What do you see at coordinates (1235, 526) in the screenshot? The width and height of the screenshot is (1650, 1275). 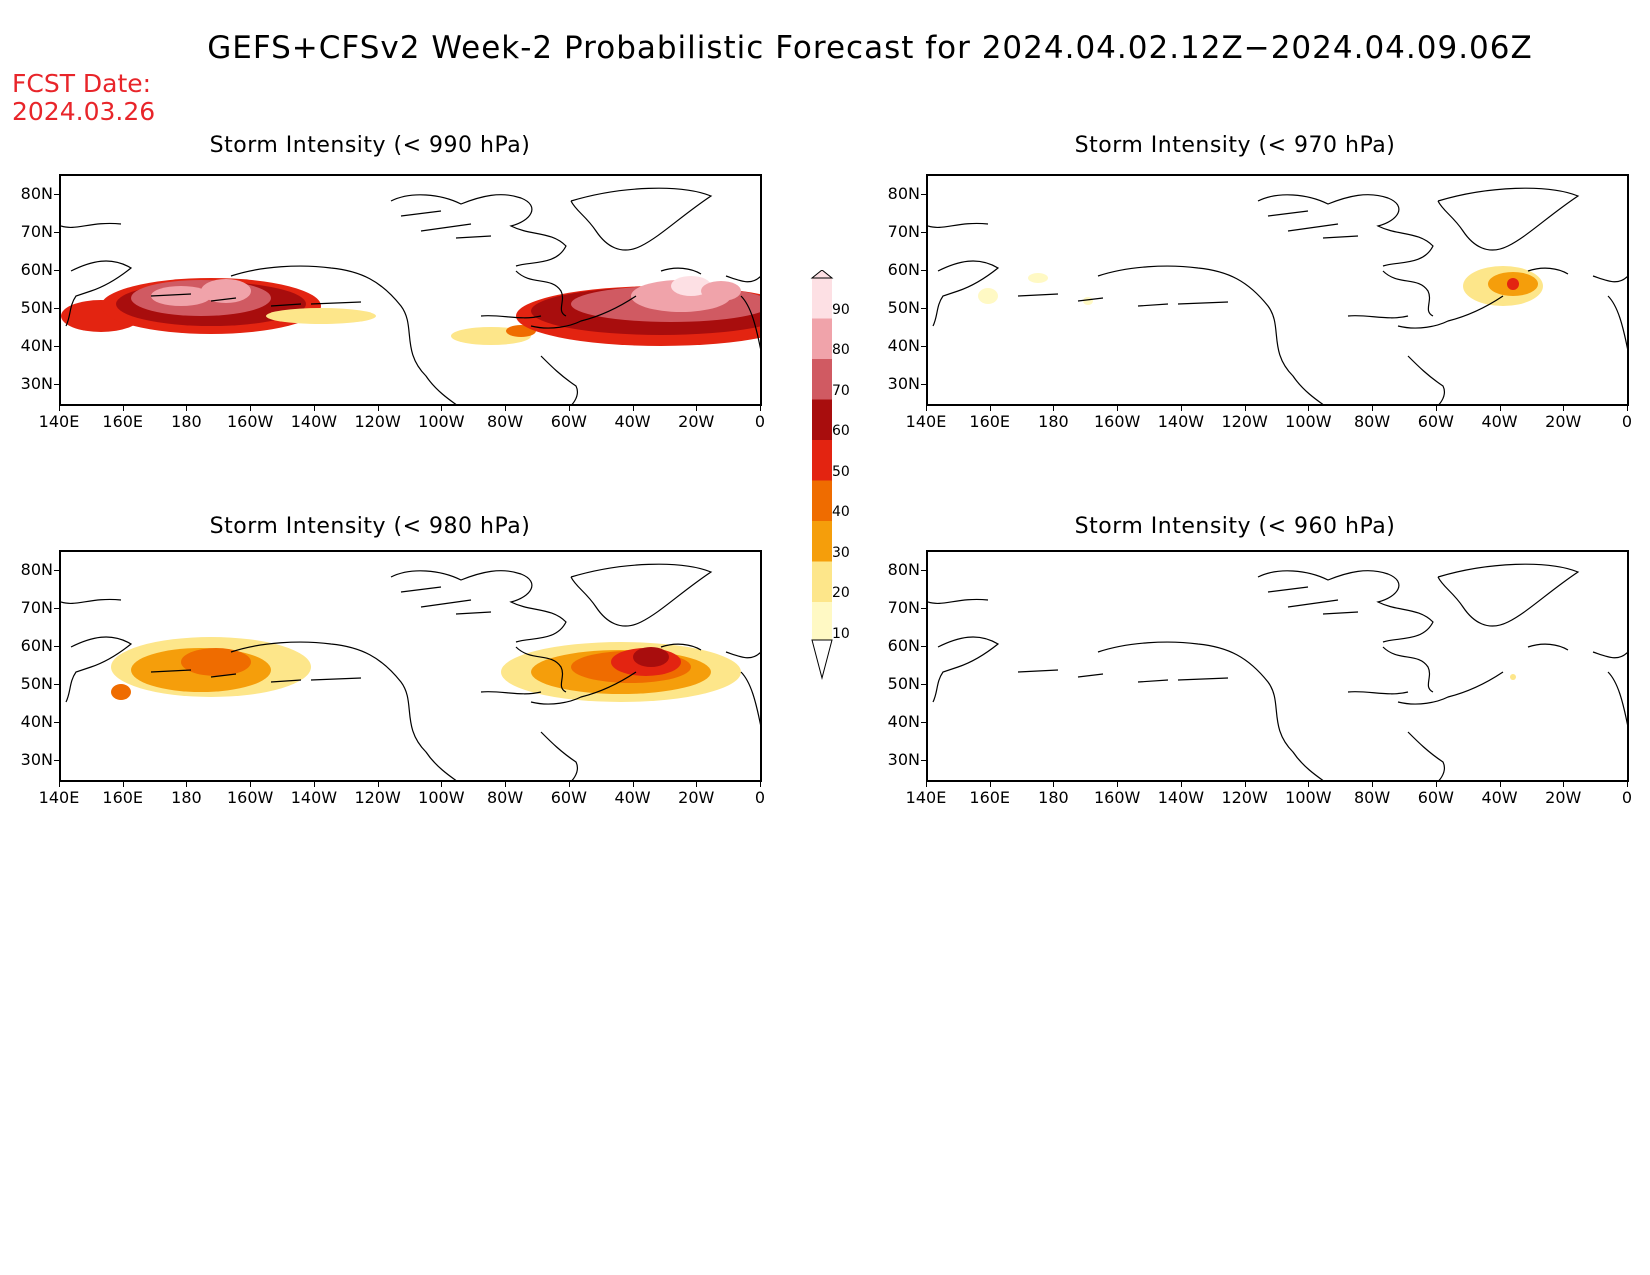 I see `panel-title-960: Storm Intensity (< 960 hPa)` at bounding box center [1235, 526].